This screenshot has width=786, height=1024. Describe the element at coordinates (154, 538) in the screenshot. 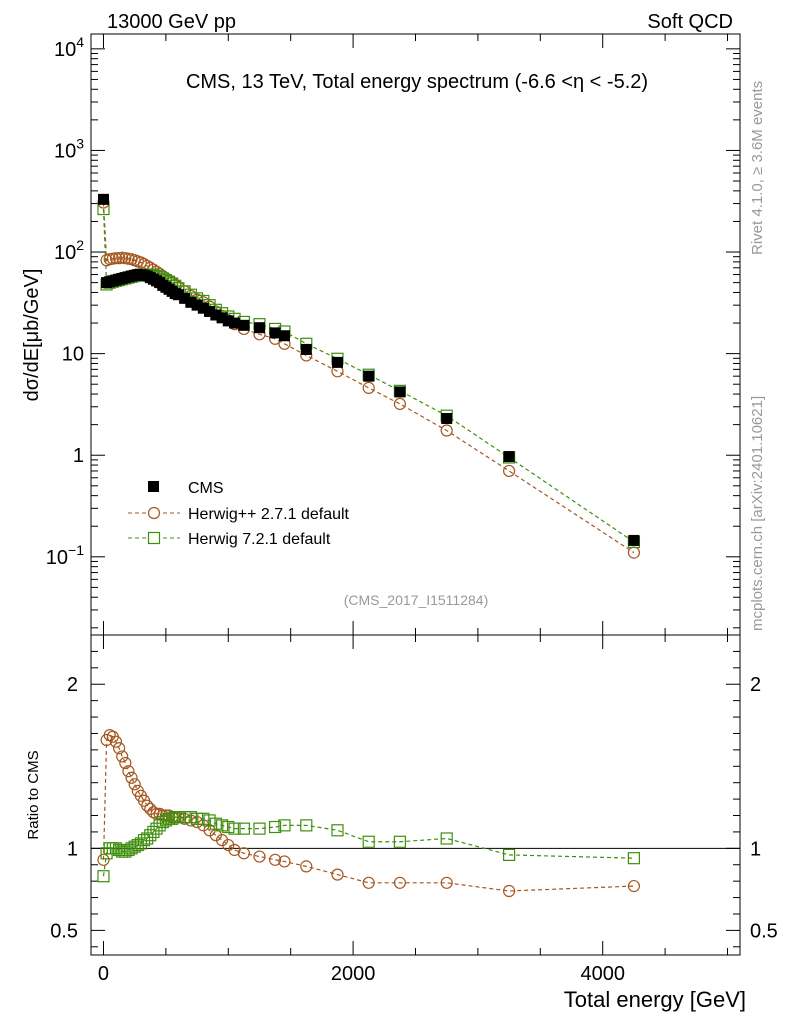

I see `legend-marker-herwig7` at that location.